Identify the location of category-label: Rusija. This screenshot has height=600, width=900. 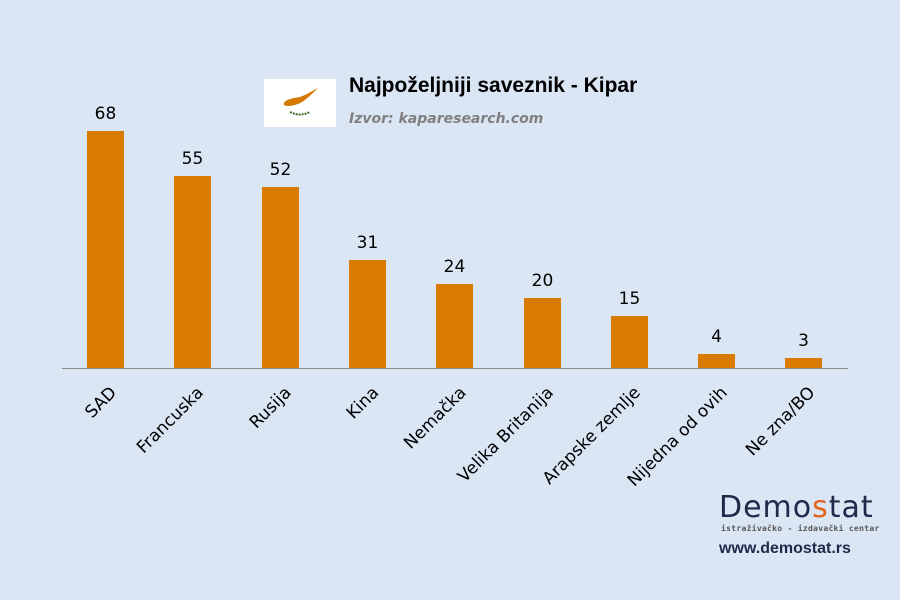
(270, 407).